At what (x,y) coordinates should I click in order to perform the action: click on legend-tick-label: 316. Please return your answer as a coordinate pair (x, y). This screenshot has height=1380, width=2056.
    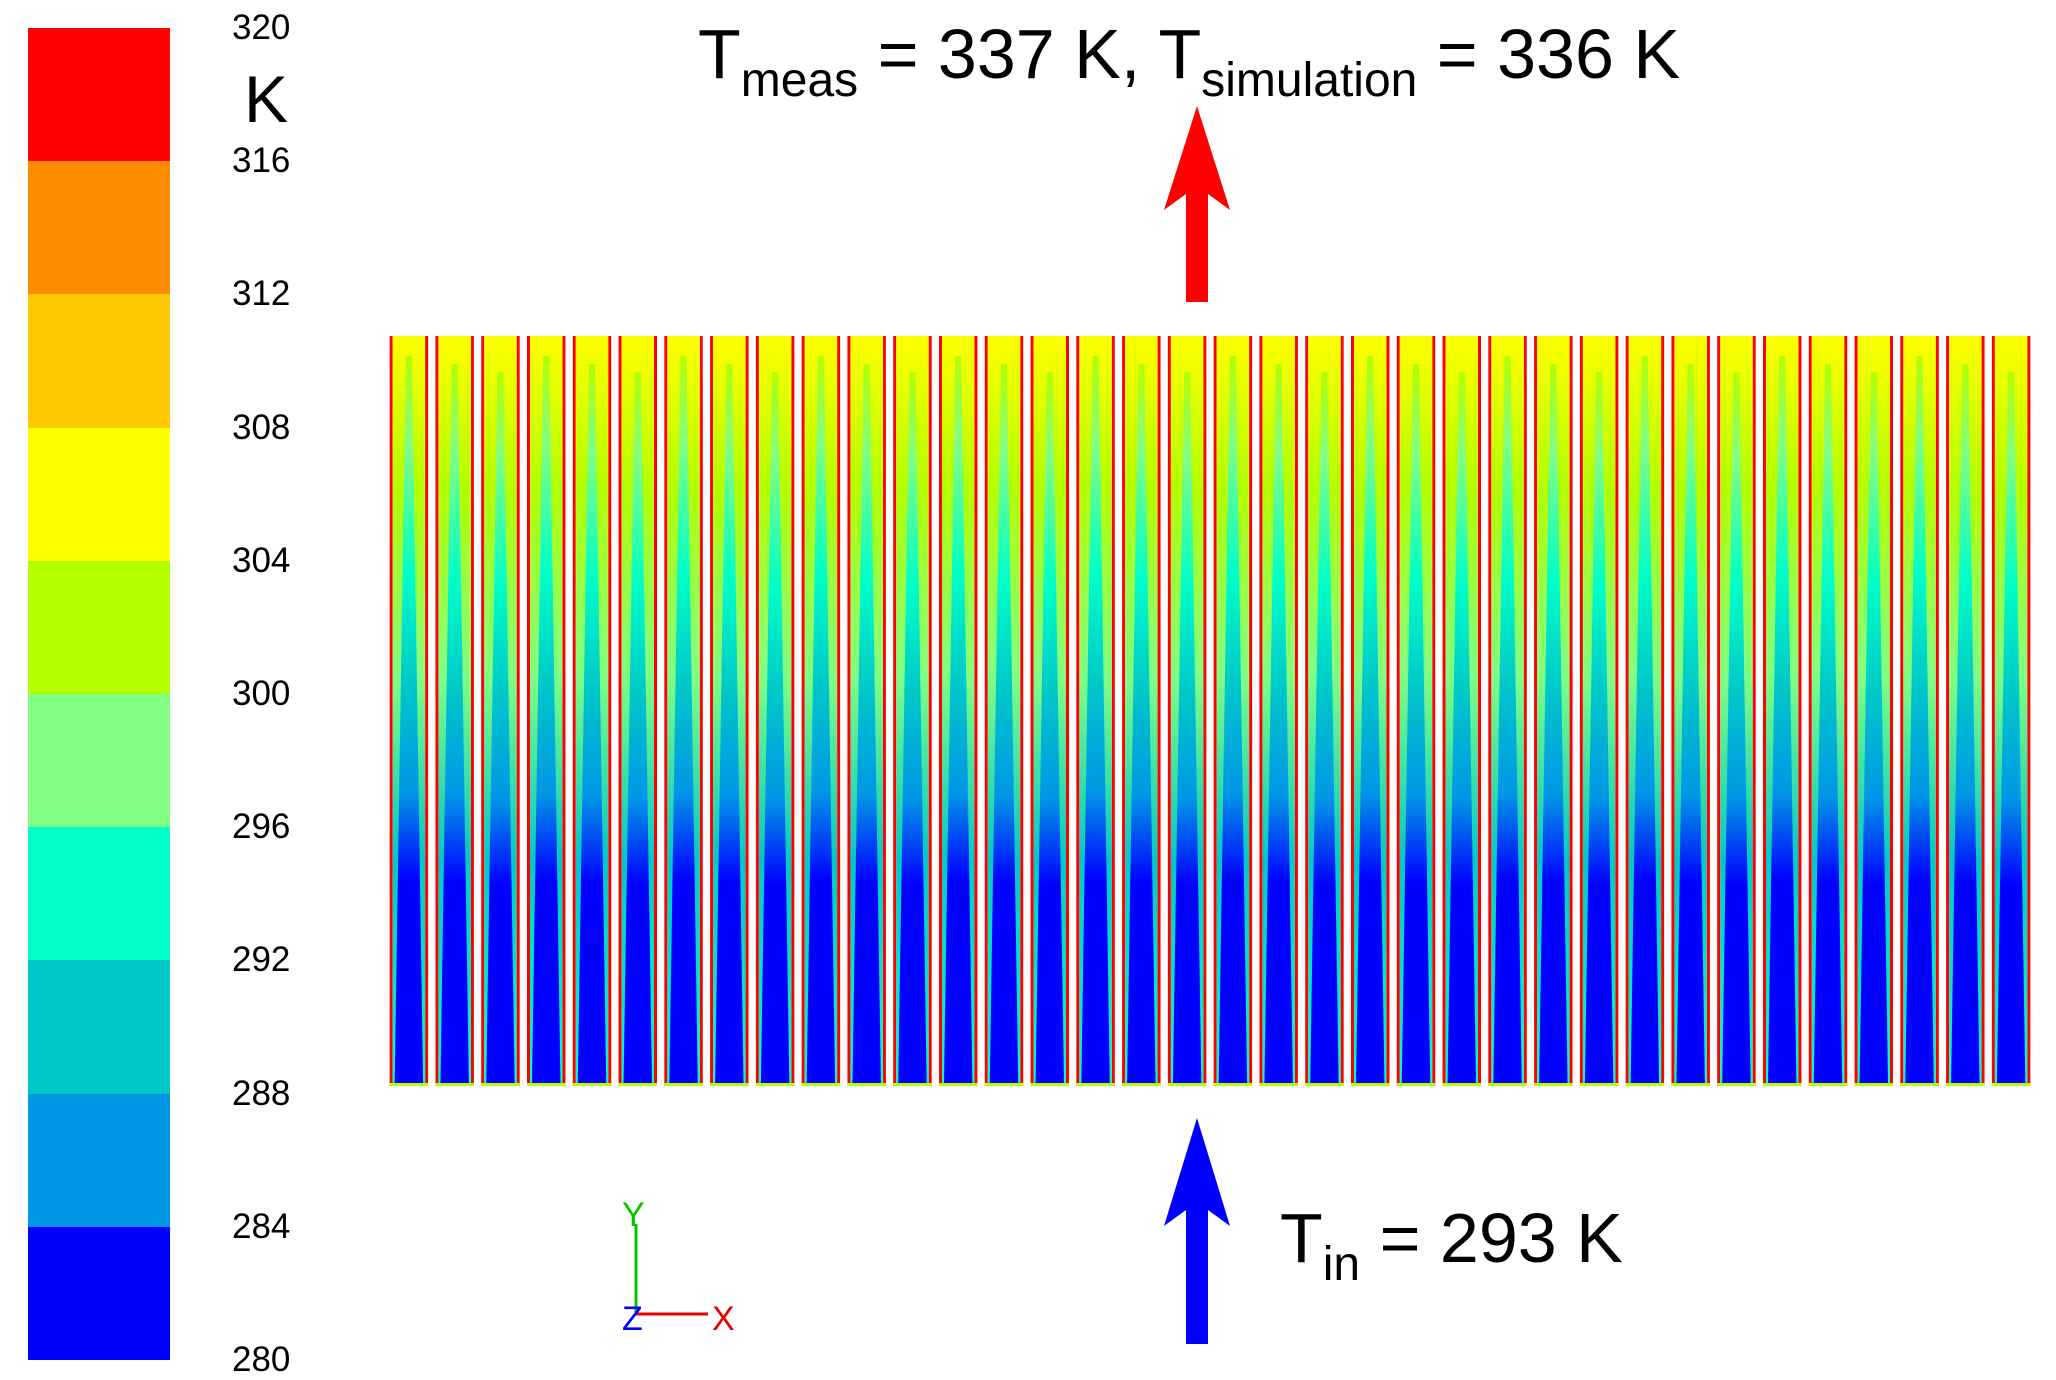
    Looking at the image, I should click on (261, 161).